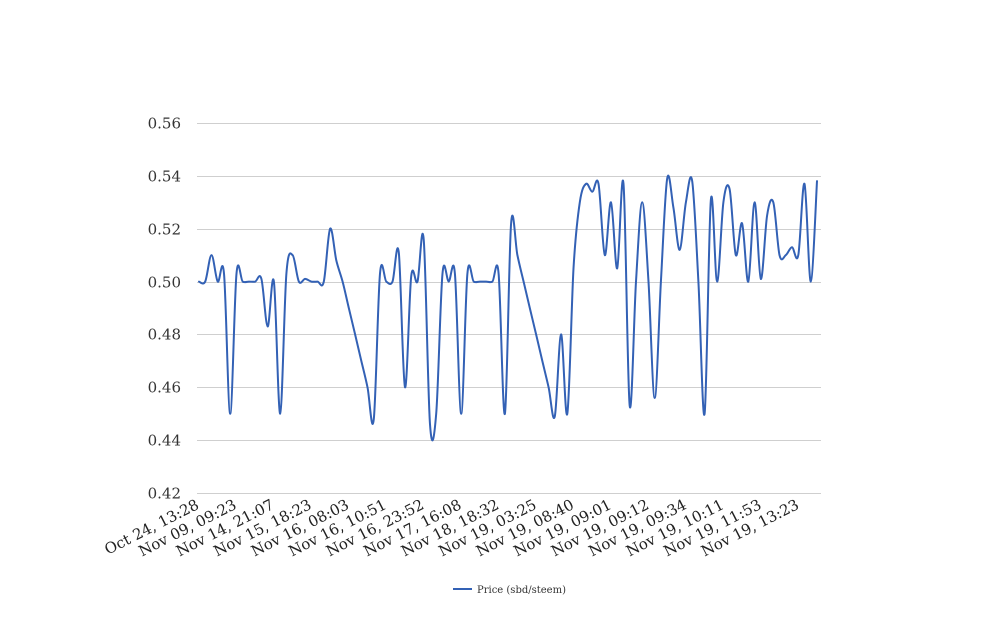 Image resolution: width=1008 pixels, height=621 pixels. I want to click on y-tick-label: 0.46, so click(164, 388).